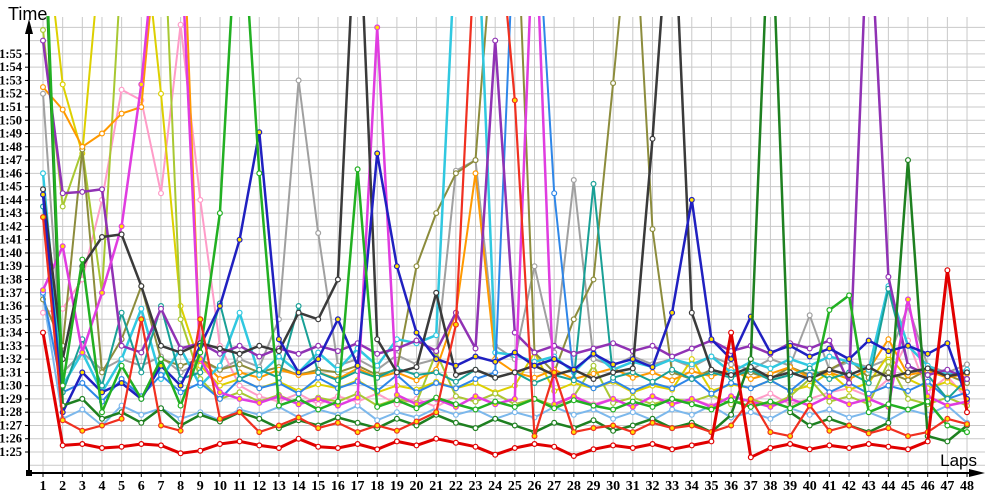  What do you see at coordinates (160, 486) in the screenshot?
I see `x-tick-label: 7` at bounding box center [160, 486].